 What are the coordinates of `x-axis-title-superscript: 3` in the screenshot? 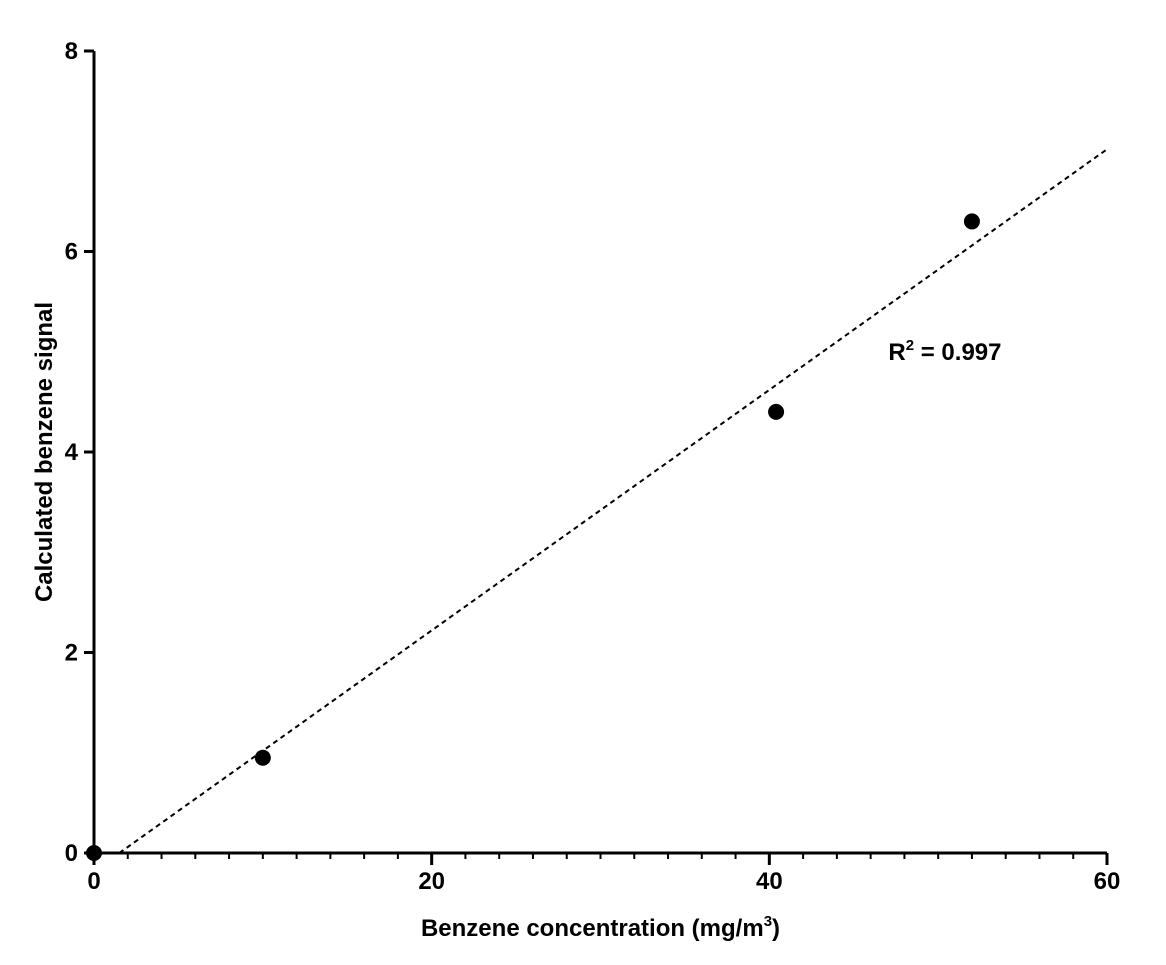 It's located at (768, 921).